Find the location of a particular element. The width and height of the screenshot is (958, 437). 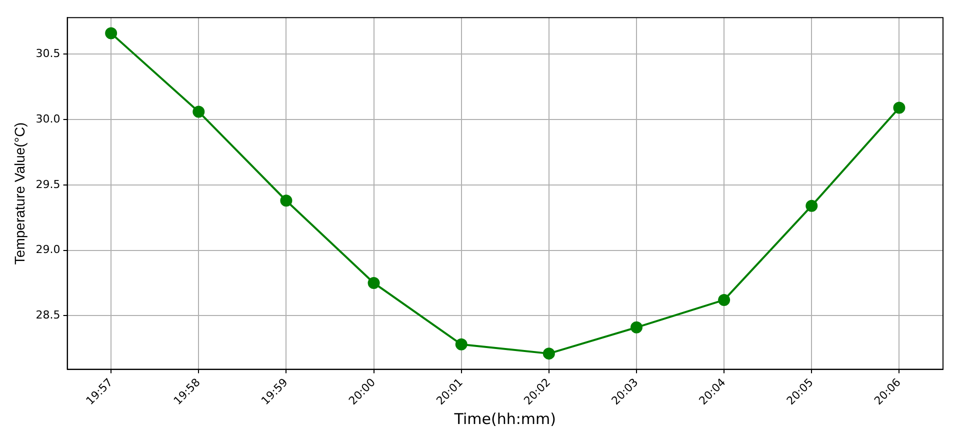

y-tick-label: 29.0 is located at coordinates (48, 249).